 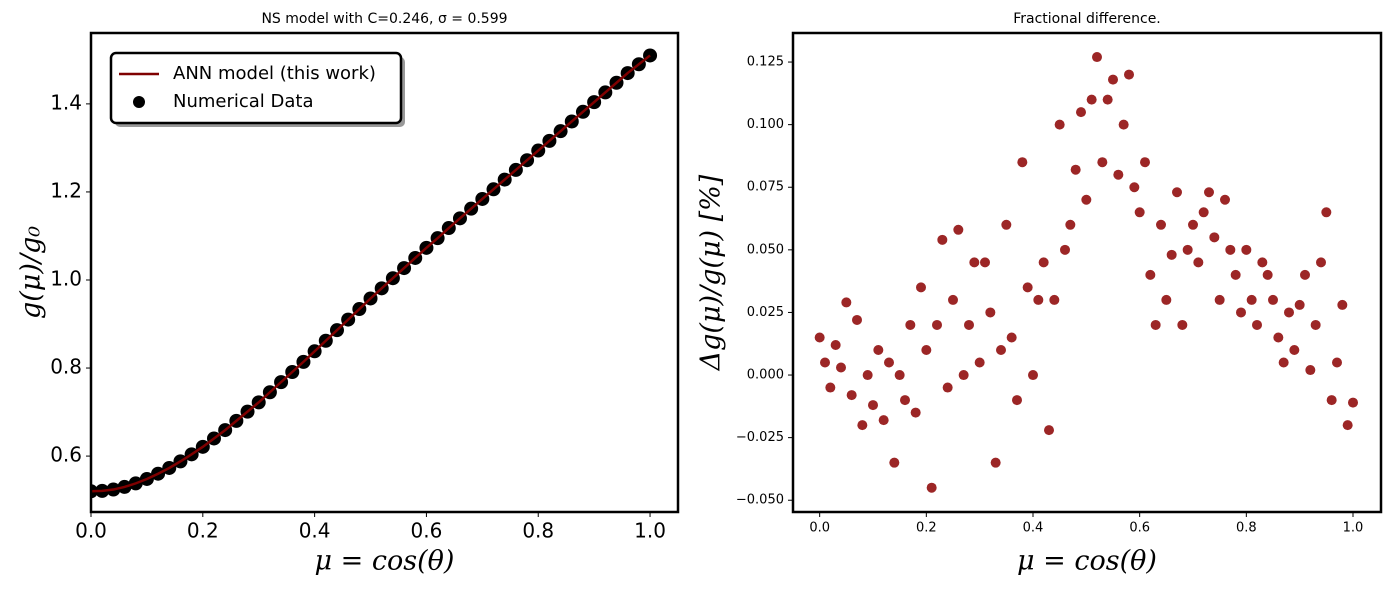 I want to click on y-tick-label: 0.6, so click(x=66, y=455).